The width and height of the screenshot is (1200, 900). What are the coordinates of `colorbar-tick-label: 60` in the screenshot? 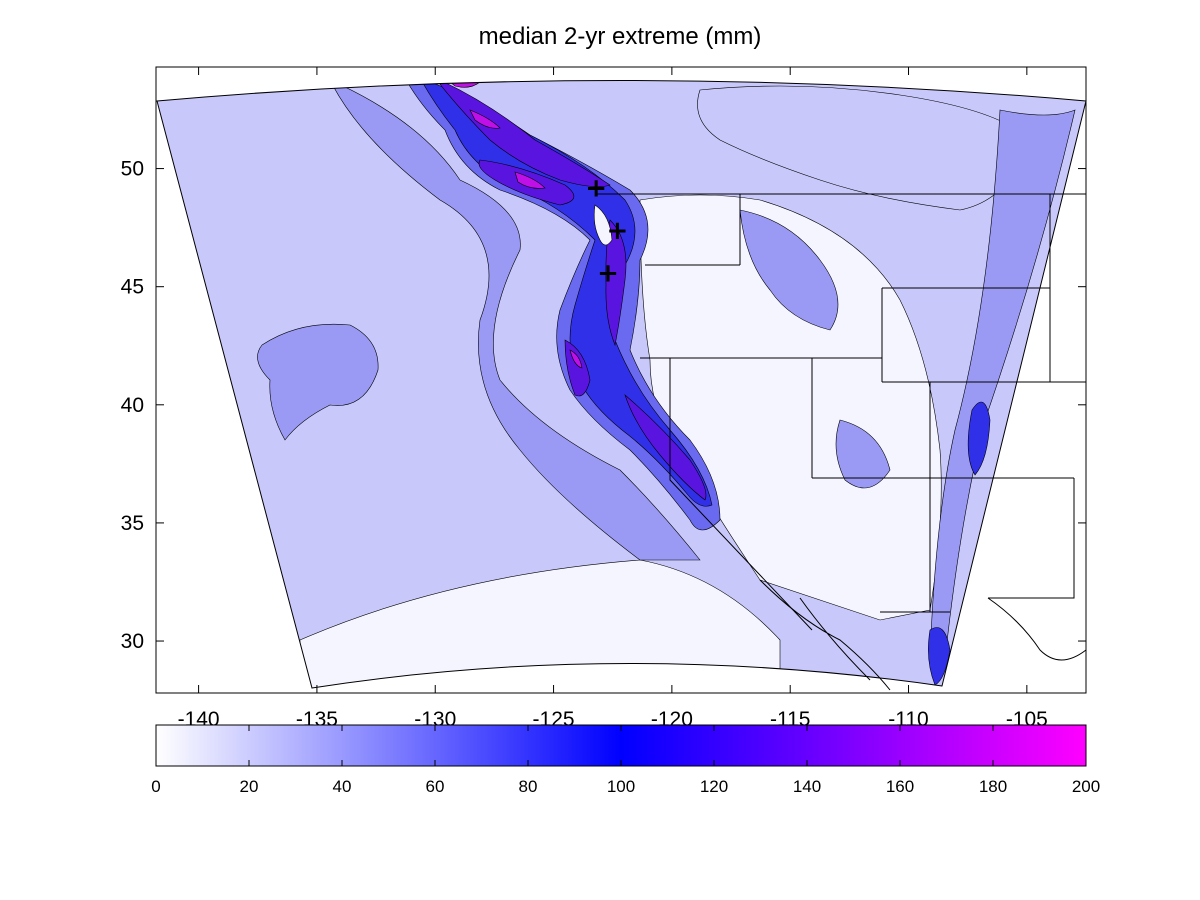 It's located at (435, 786).